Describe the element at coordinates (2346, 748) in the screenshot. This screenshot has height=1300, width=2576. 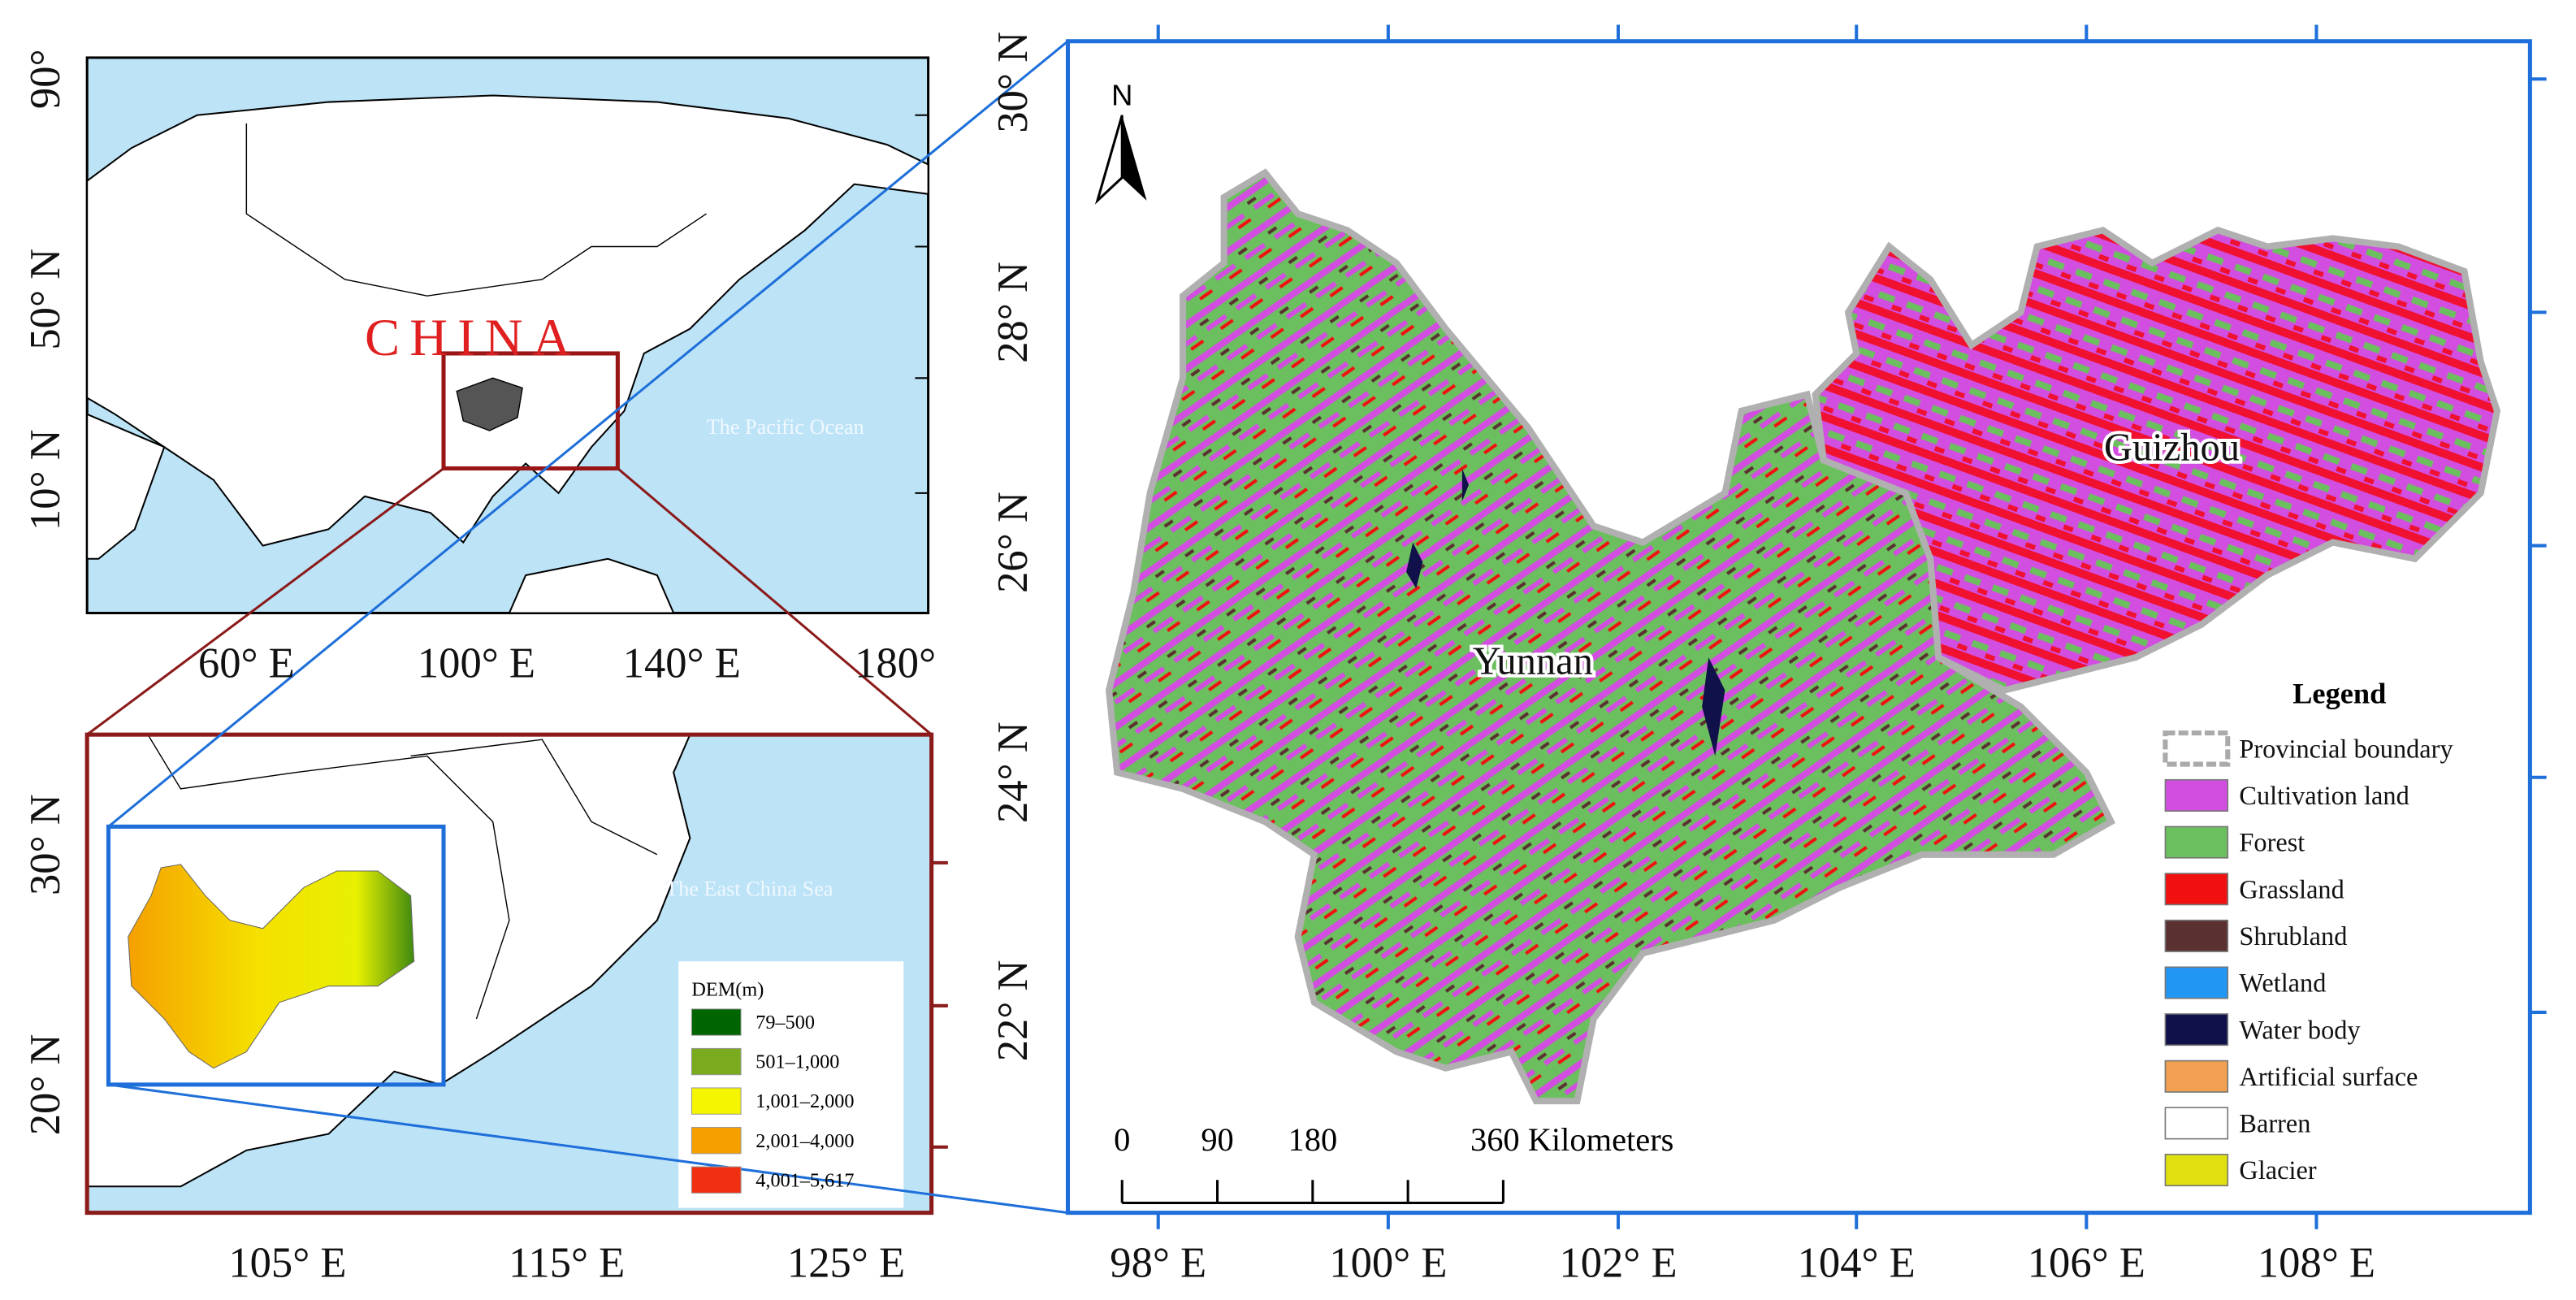
I see `legend-label: Provincial boundary` at that location.